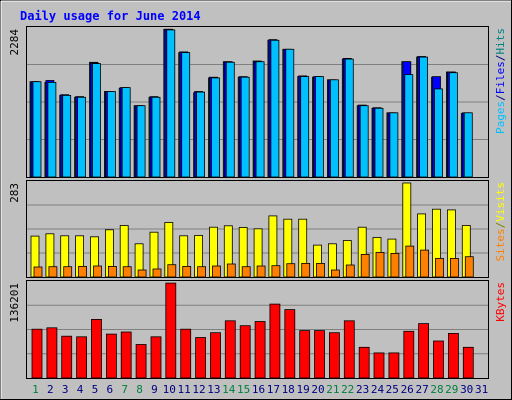 This screenshot has width=512, height=400. Describe the element at coordinates (481, 389) in the screenshot. I see `day-label-31: 31` at that location.